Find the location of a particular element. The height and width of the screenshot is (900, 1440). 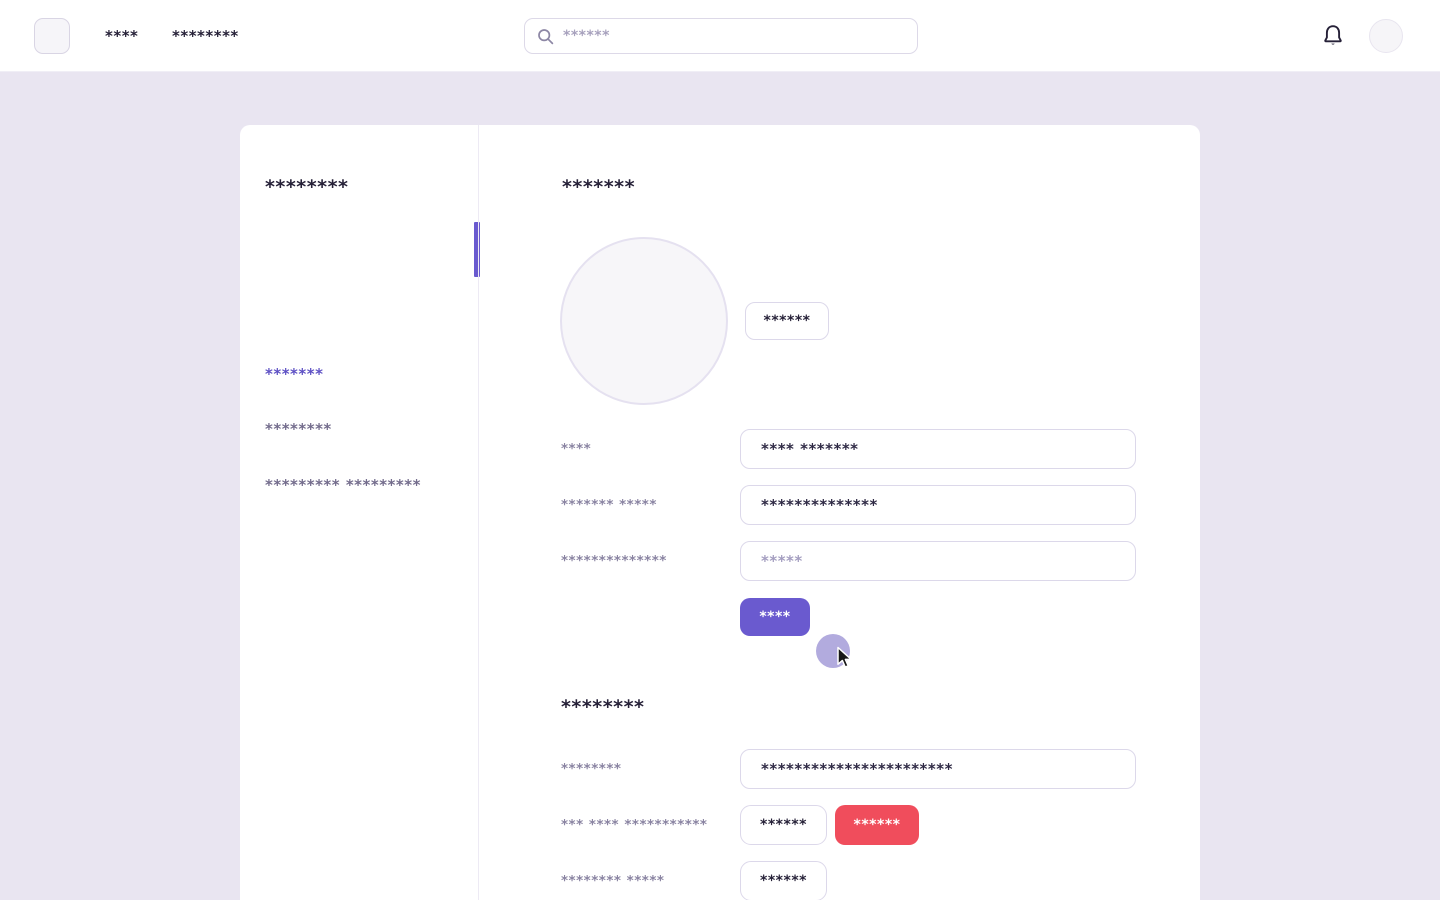

top-navbar: **** ******** is located at coordinates (720, 36).